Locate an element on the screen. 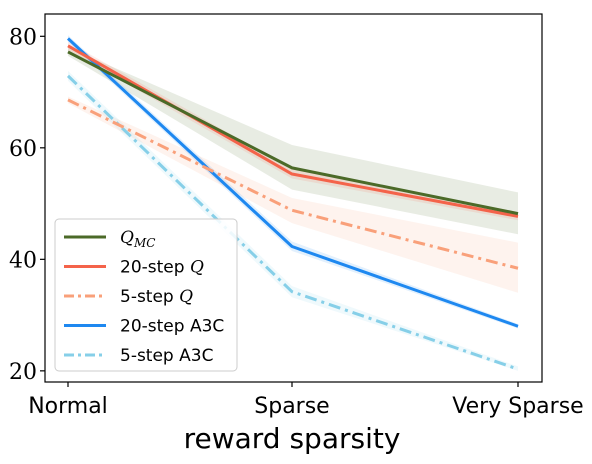 Image resolution: width=592 pixels, height=464 pixels. legend-entry-1: 20-step Q is located at coordinates (162, 268).